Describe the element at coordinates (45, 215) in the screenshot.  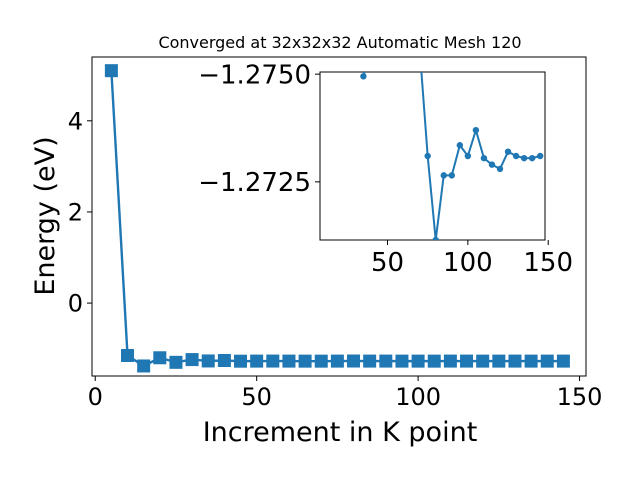
I see `main-y-axis-label: Energy (eV)` at that location.